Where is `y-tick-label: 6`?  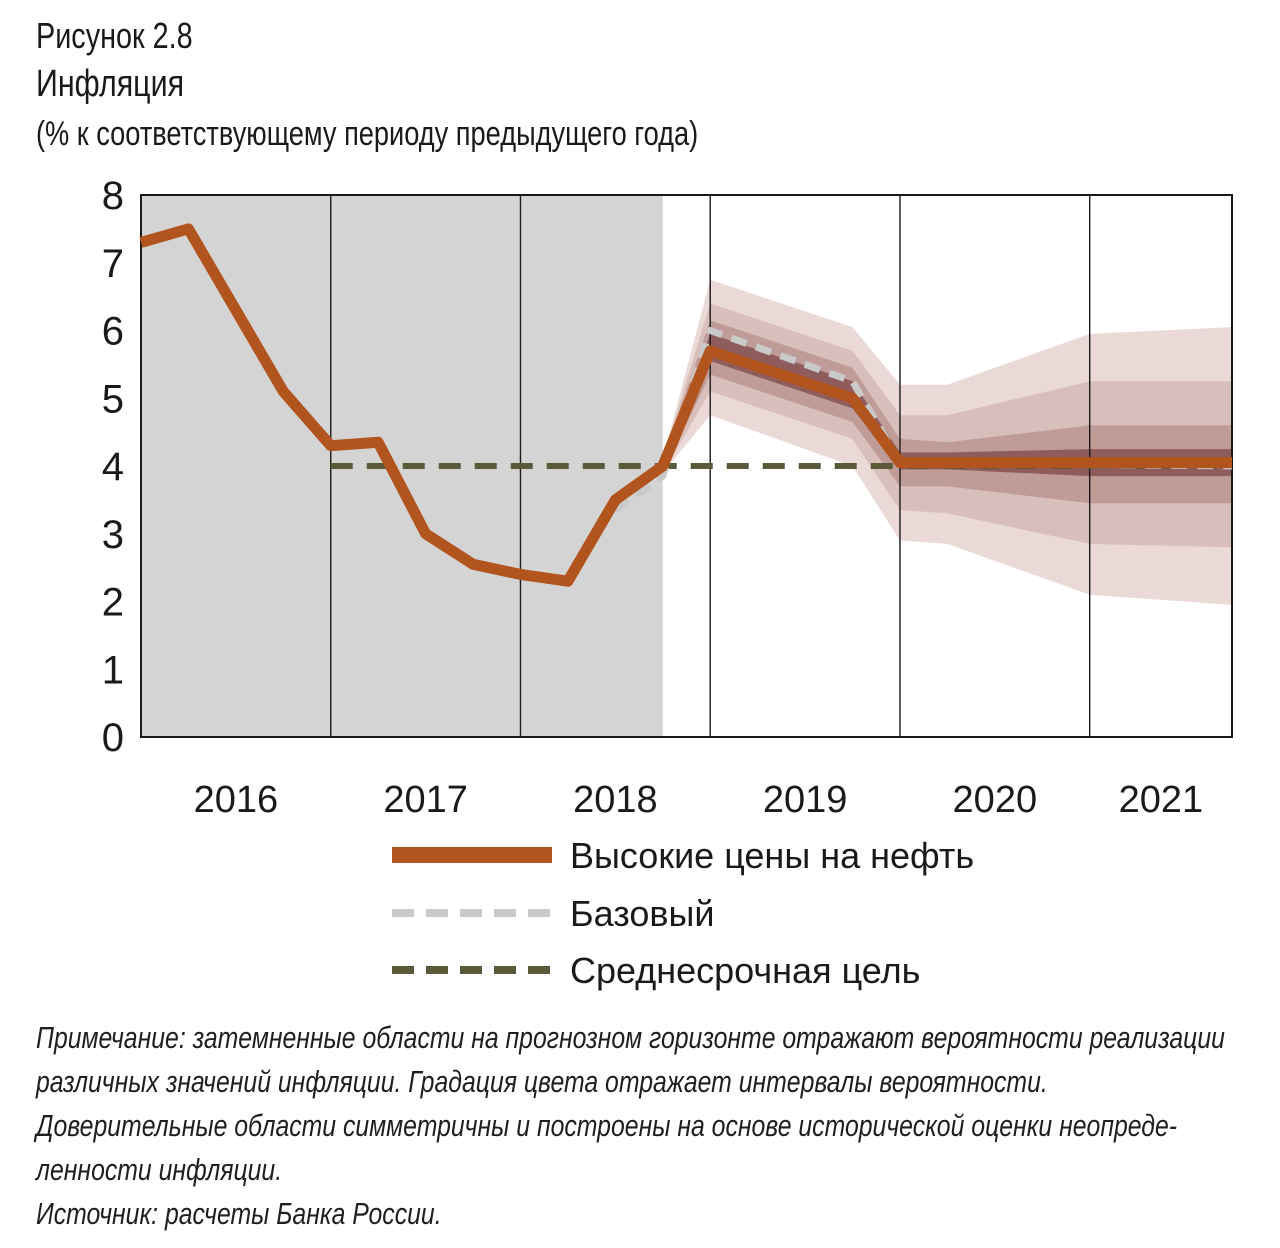
y-tick-label: 6 is located at coordinates (113, 332).